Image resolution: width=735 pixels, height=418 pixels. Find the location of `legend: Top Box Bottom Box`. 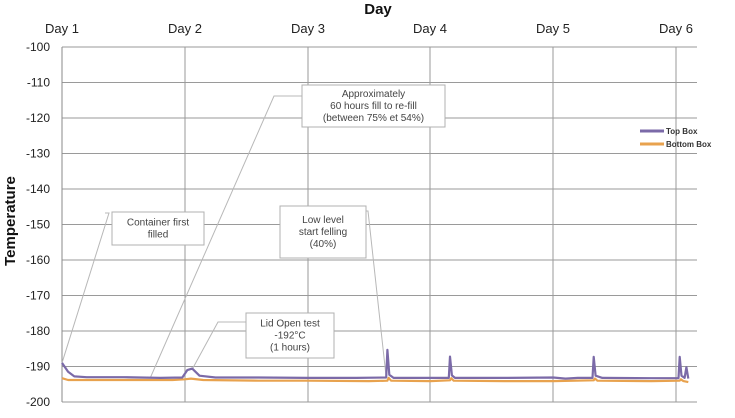

legend: Top Box Bottom Box is located at coordinates (676, 138).